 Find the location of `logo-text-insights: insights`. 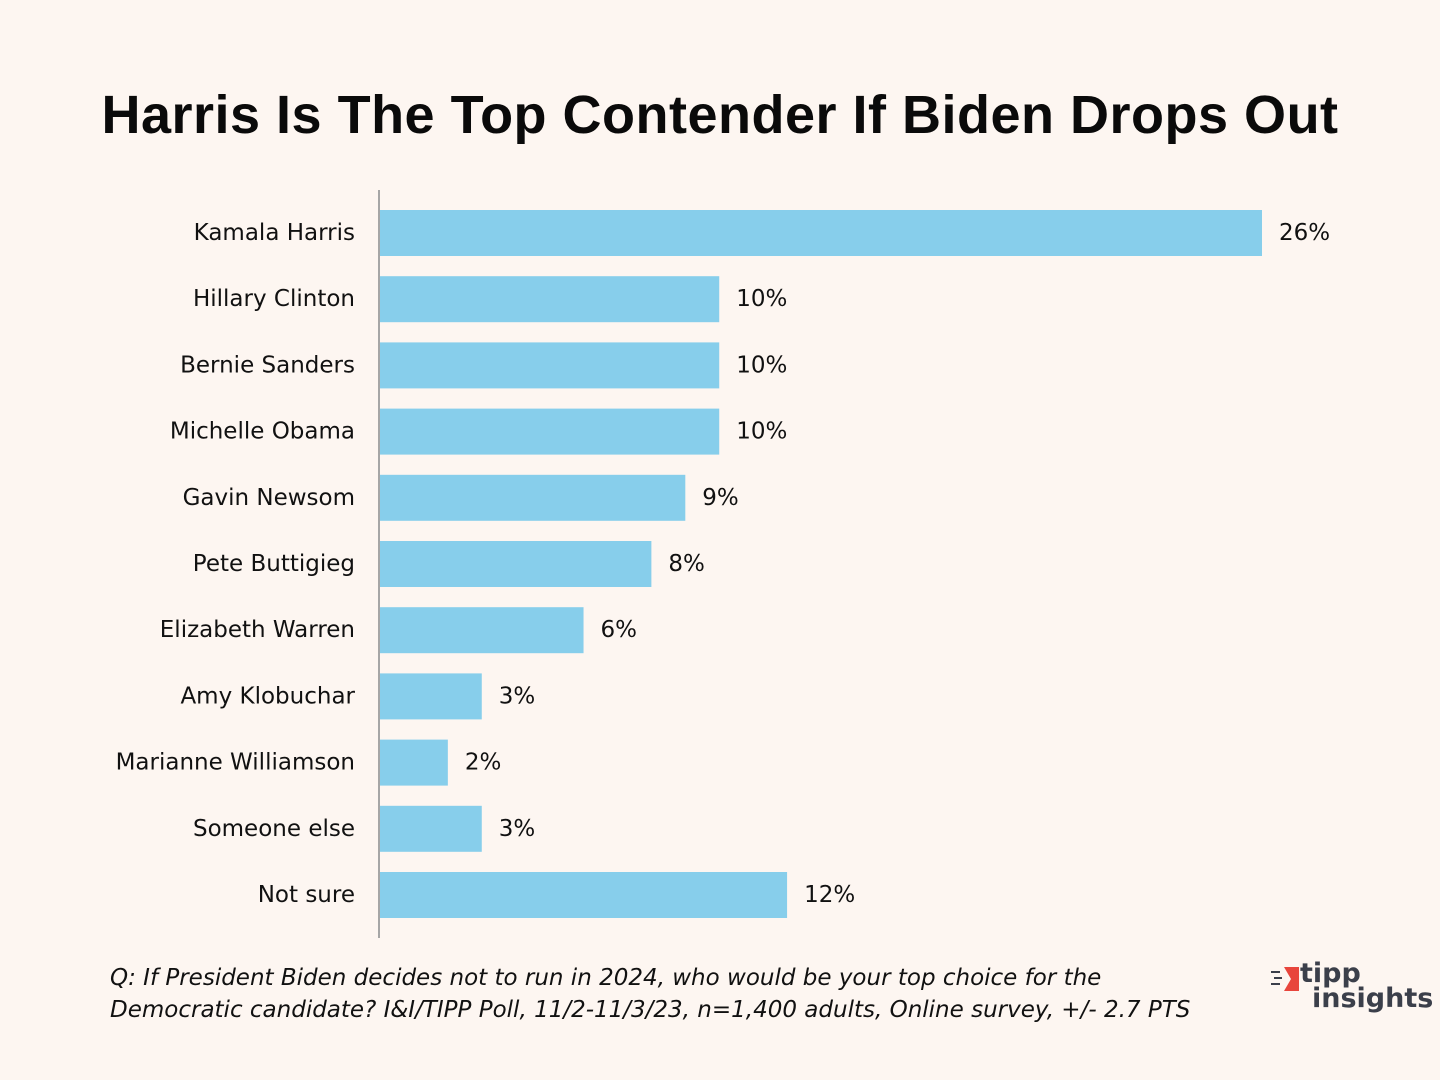

logo-text-insights: insights is located at coordinates (1373, 998).